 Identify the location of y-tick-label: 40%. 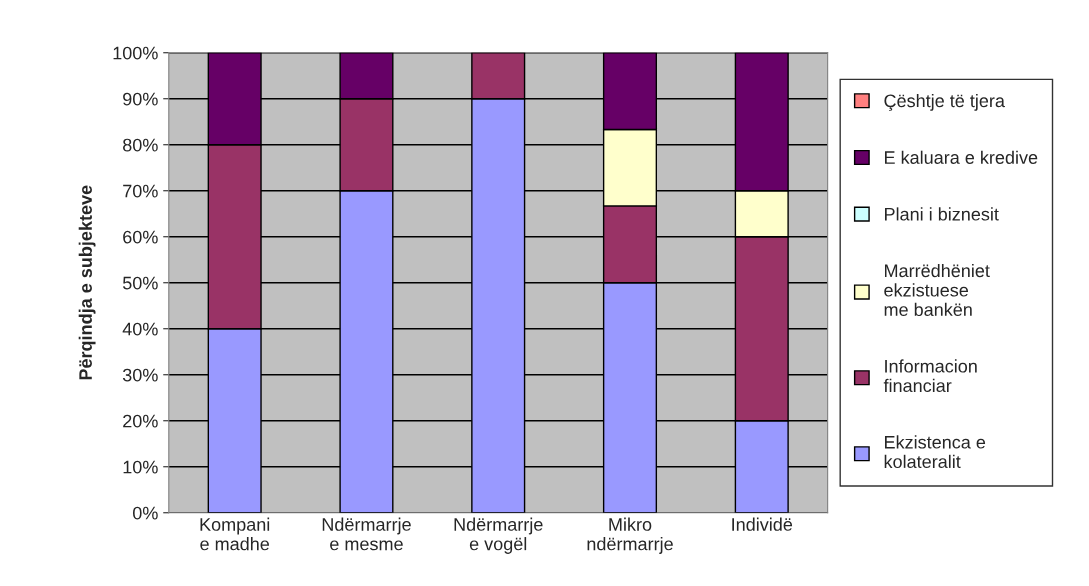
(140, 329).